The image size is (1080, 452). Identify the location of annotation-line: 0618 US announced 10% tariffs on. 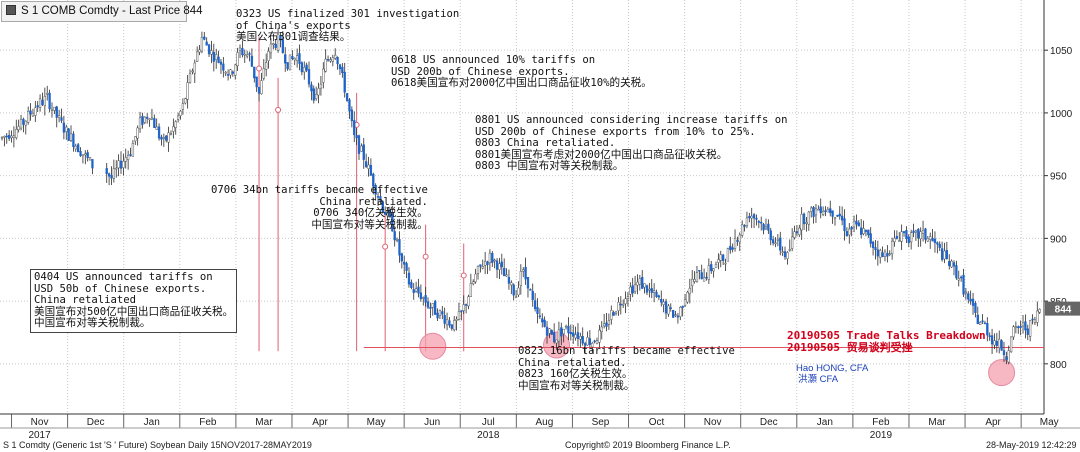
(493, 60).